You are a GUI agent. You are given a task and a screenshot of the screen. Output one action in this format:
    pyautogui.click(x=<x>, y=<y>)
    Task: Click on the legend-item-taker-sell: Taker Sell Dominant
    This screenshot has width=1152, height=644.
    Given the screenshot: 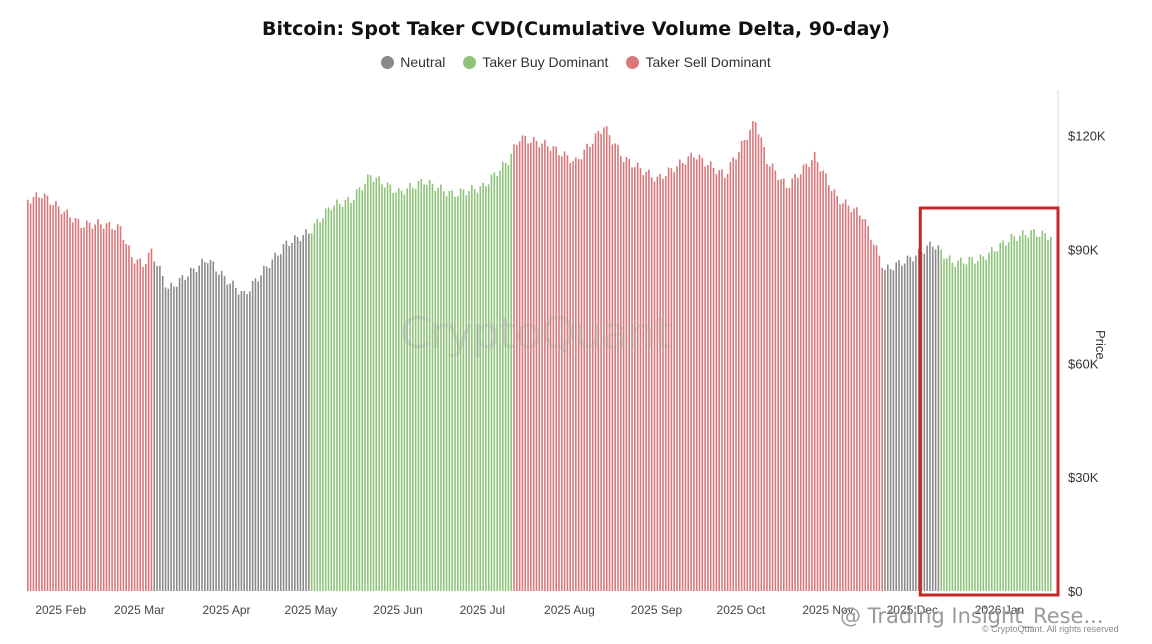 What is the action you would take?
    pyautogui.click(x=698, y=62)
    